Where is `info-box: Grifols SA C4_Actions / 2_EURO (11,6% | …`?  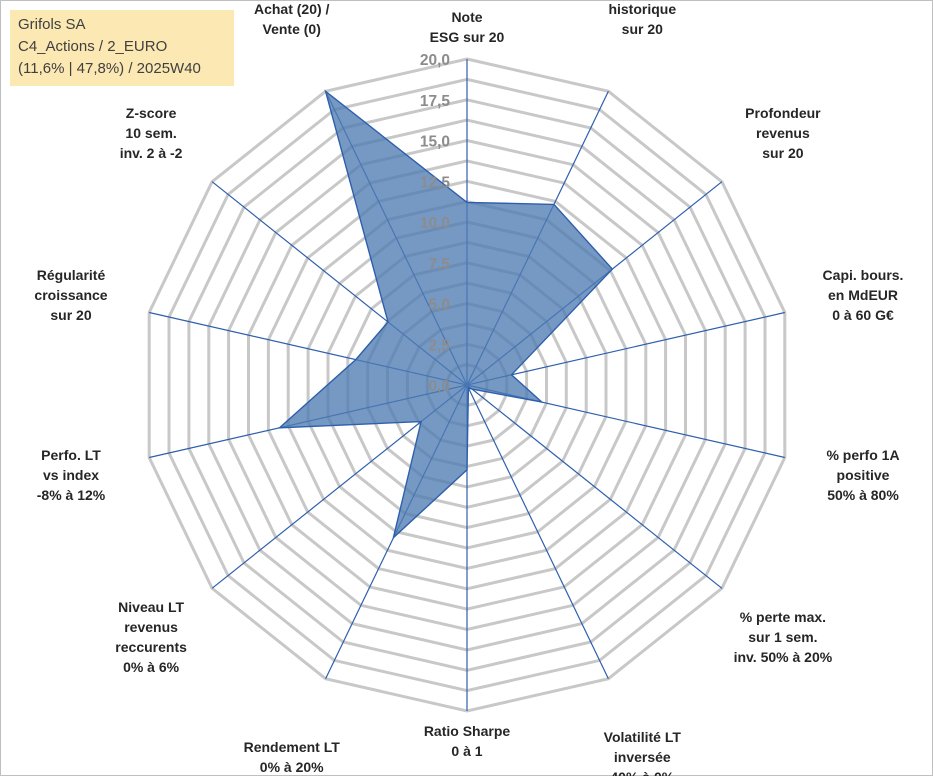 info-box: Grifols SA C4_Actions / 2_EURO (11,6% | … is located at coordinates (122, 48).